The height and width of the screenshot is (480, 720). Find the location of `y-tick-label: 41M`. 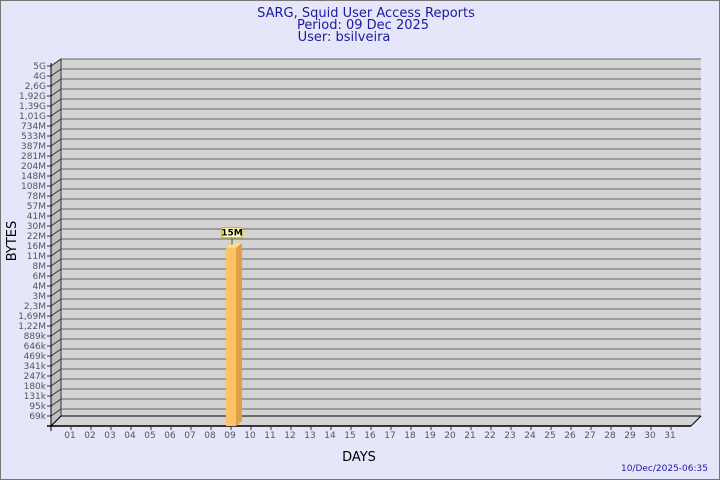

y-tick-label: 41M is located at coordinates (36, 217).